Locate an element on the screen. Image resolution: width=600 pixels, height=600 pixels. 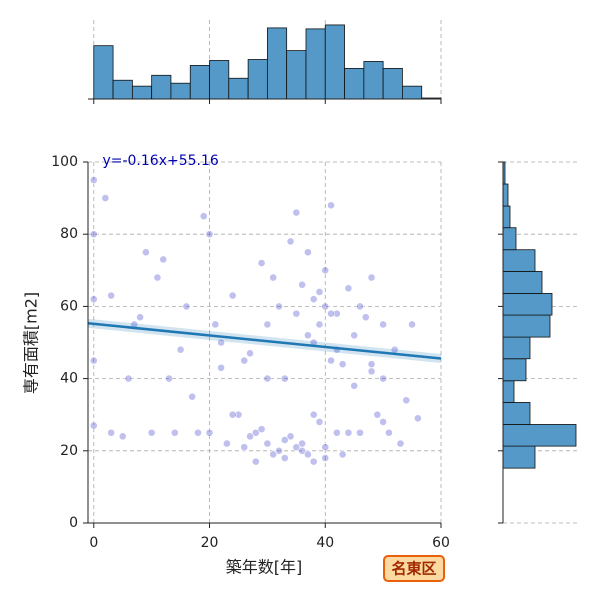
y-tick-label: 100 is located at coordinates (64, 162).